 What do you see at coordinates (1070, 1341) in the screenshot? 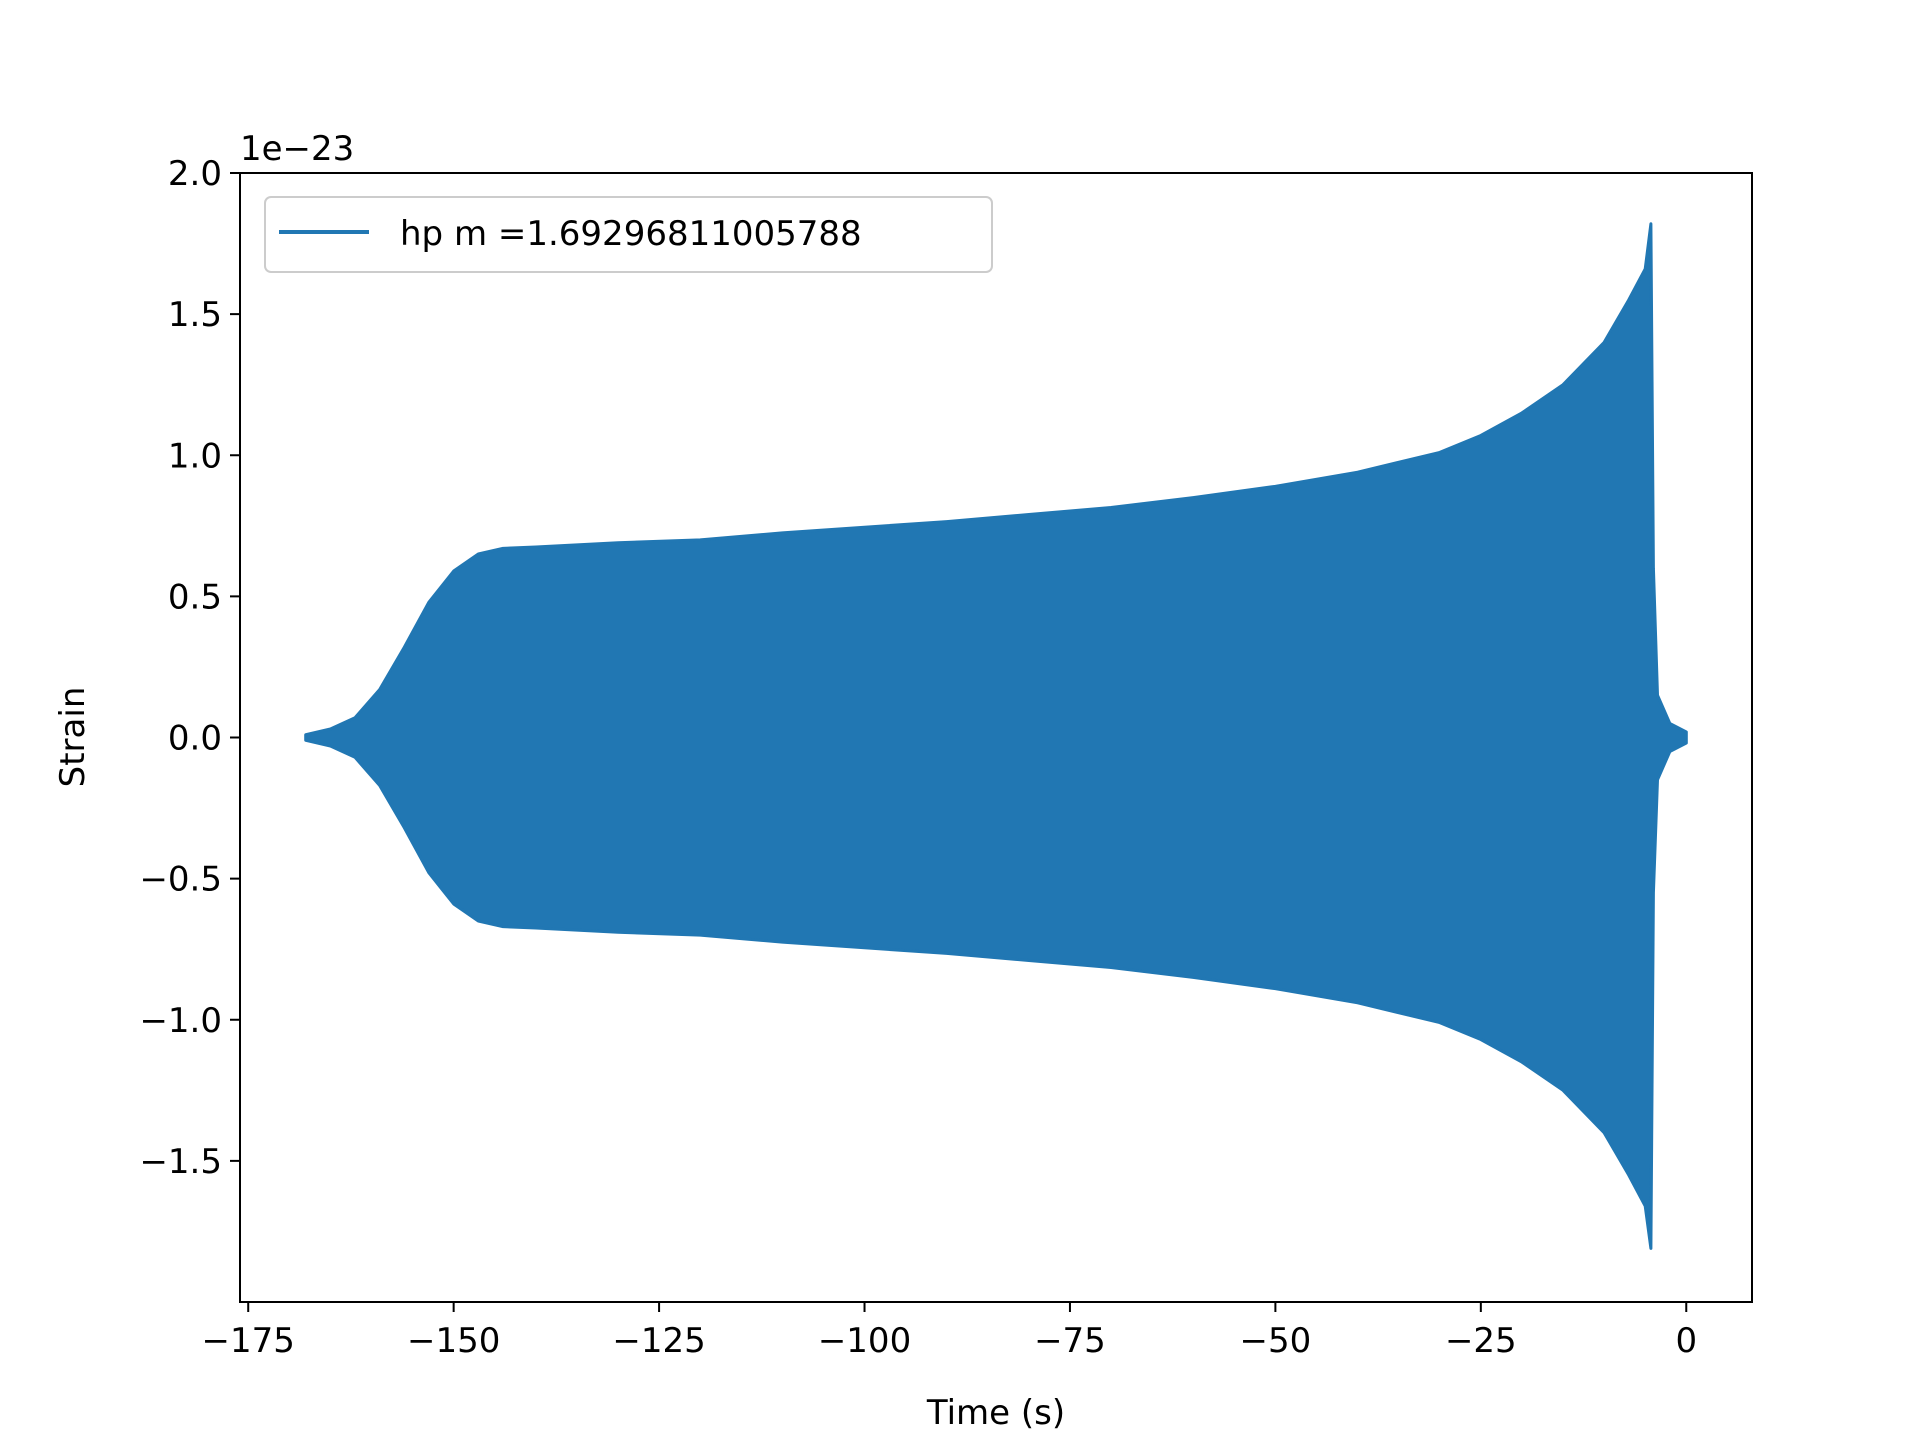
I see `x-tick-label: −75` at bounding box center [1070, 1341].